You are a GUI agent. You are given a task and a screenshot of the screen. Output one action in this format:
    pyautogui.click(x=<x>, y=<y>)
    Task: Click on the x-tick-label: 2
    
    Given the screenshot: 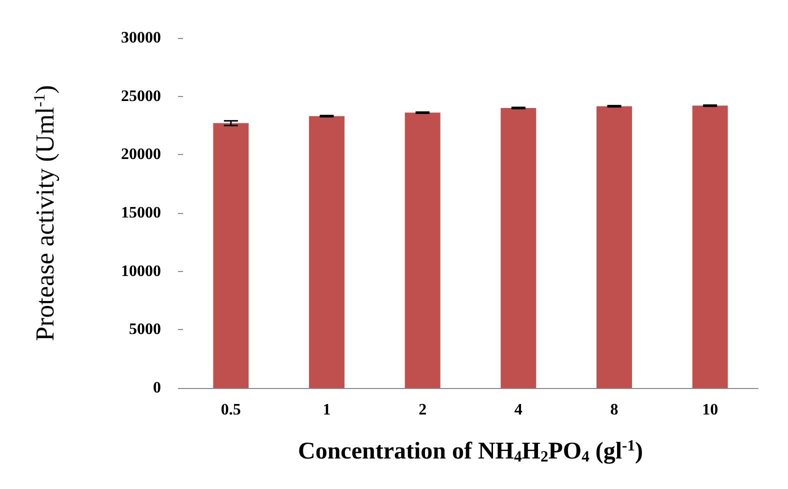 What is the action you would take?
    pyautogui.click(x=422, y=410)
    